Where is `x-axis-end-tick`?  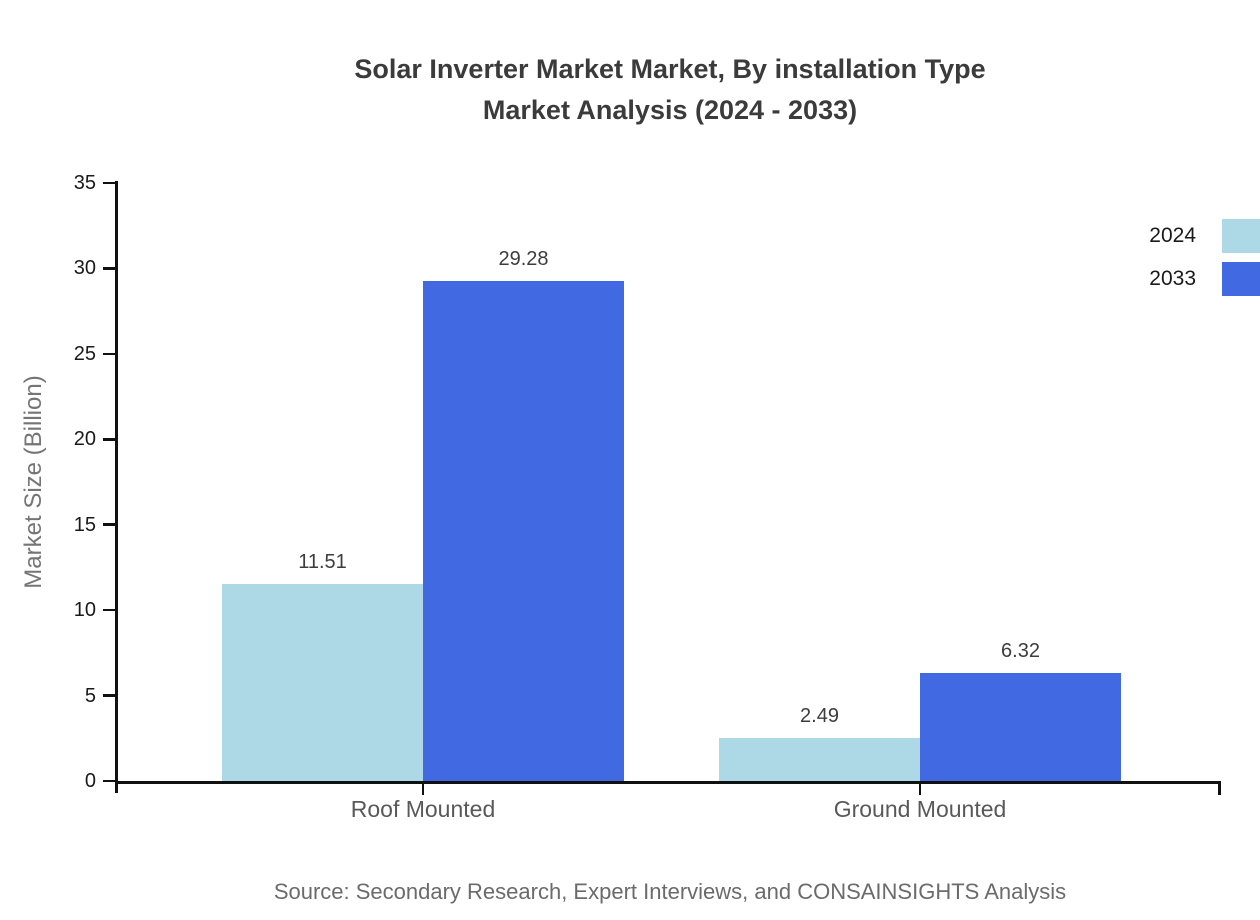 x-axis-end-tick is located at coordinates (1219, 789).